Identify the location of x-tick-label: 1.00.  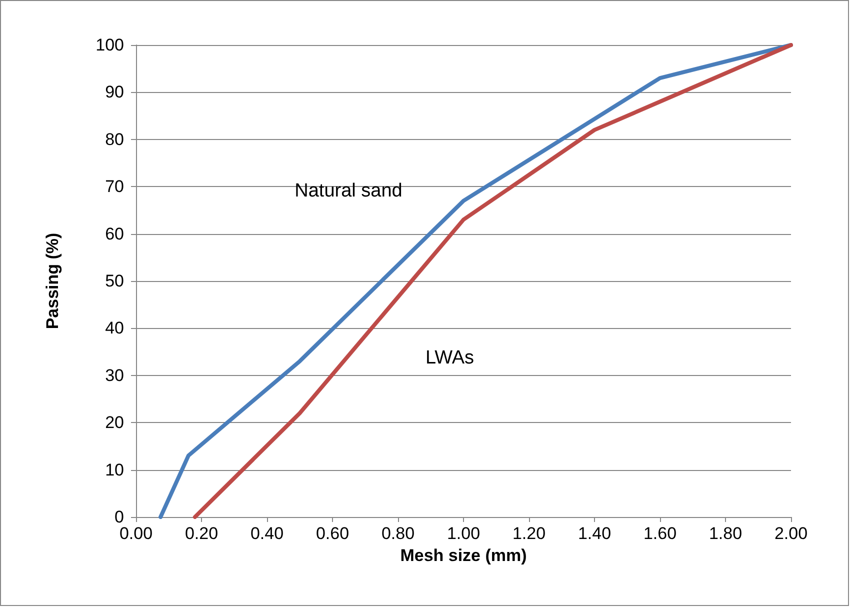
(463, 533).